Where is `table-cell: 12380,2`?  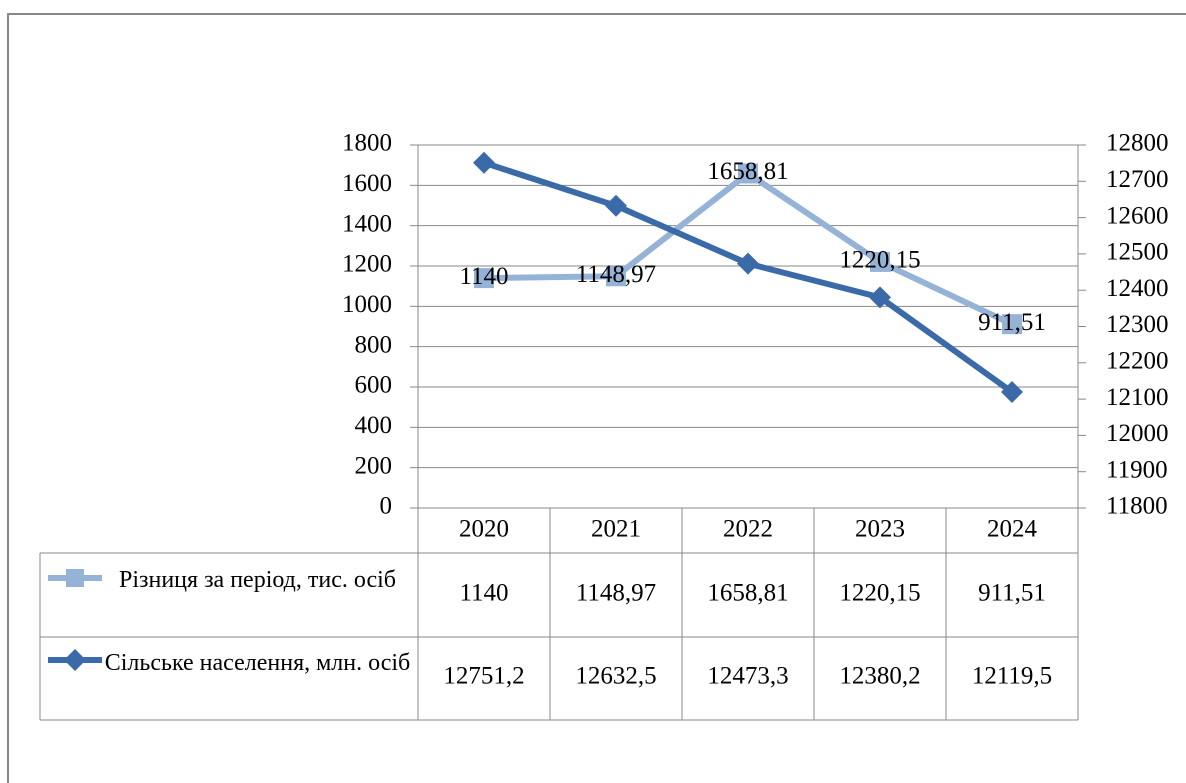
table-cell: 12380,2 is located at coordinates (879, 676).